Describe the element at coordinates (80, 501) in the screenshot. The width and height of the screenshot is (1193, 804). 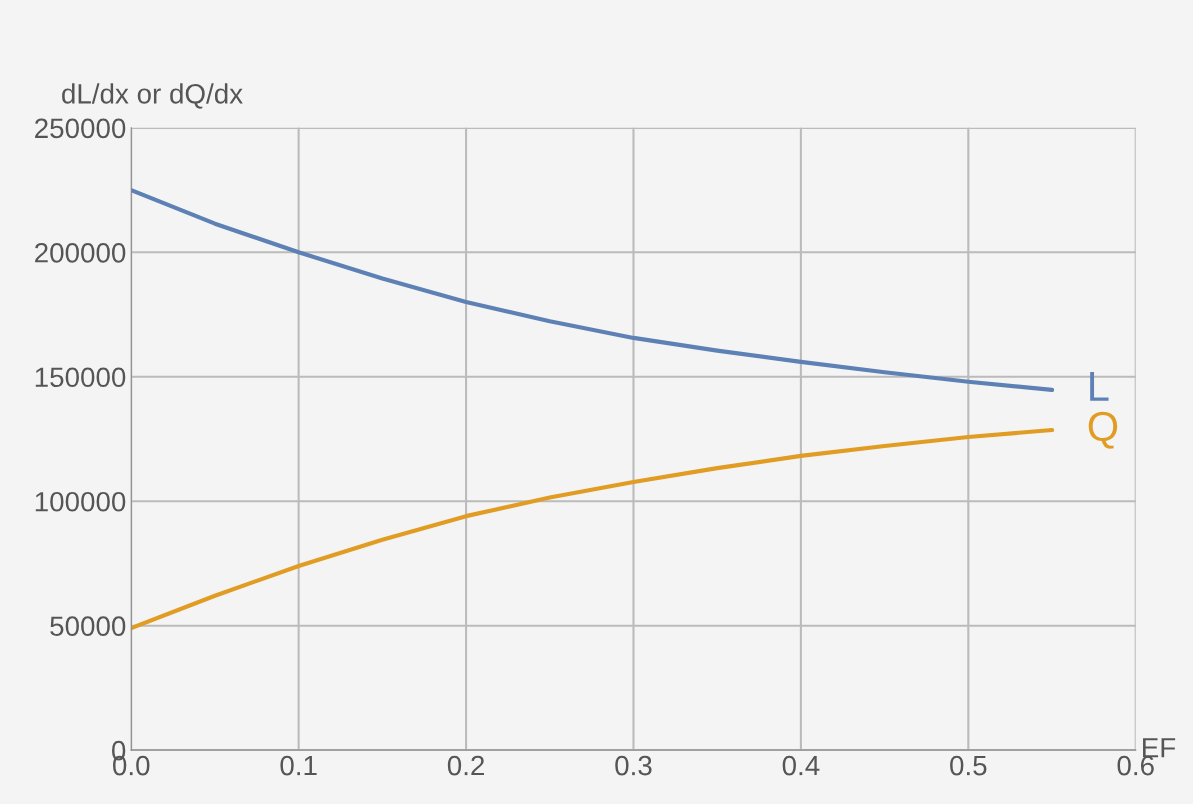
I see `y-tick-label: 100000` at that location.